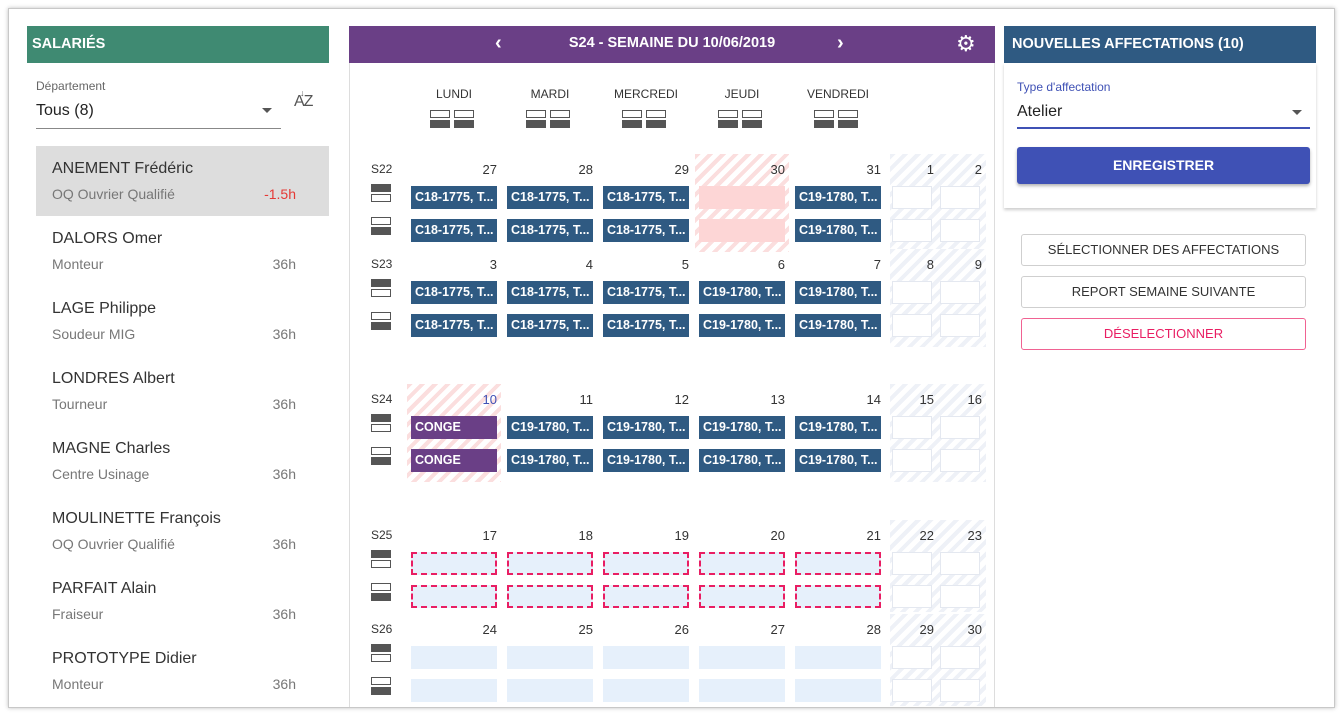 This screenshot has height=716, width=1343. What do you see at coordinates (182, 181) in the screenshot?
I see `employee-item: ANEMENT Frédéric OQ Ouvrier Qualifié -1.5h` at bounding box center [182, 181].